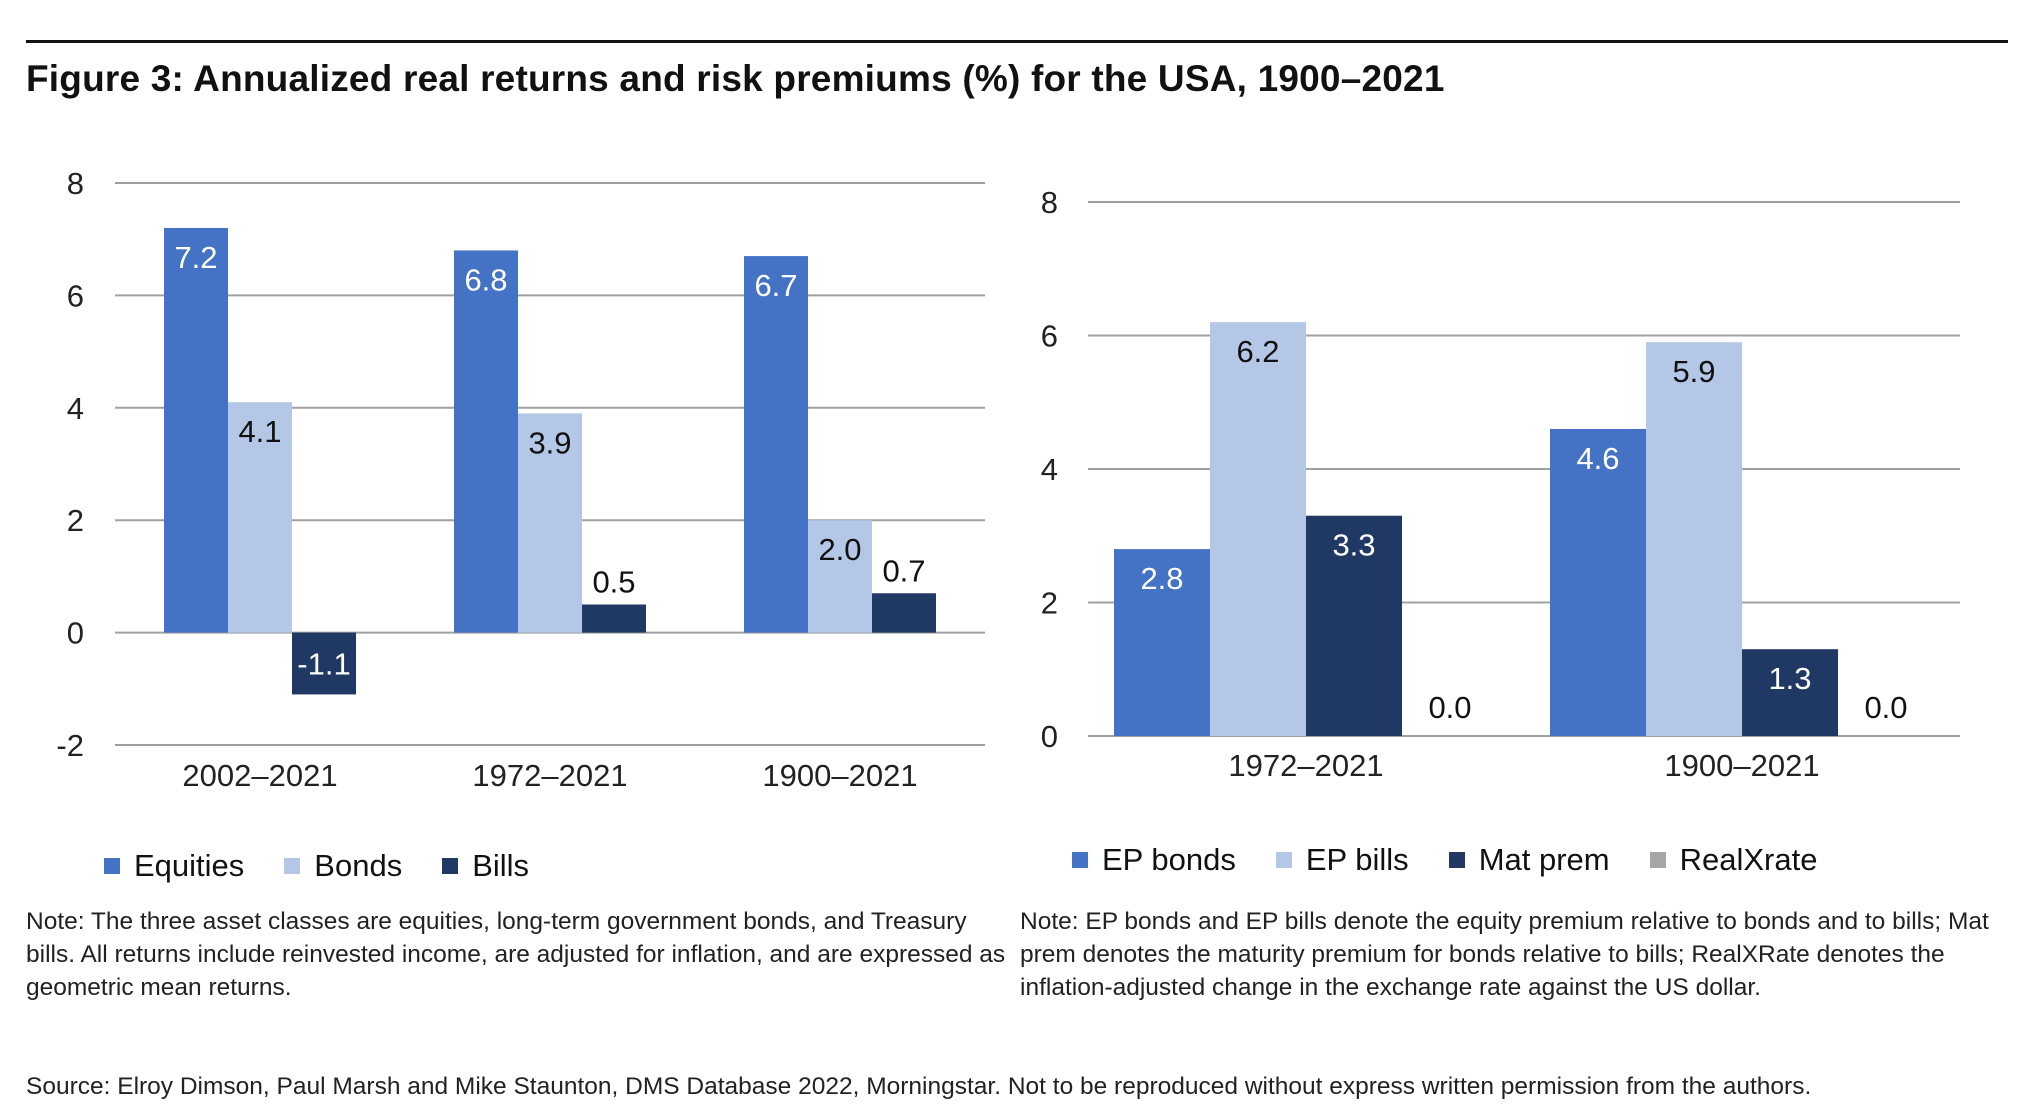 This screenshot has width=2028, height=1113. Describe the element at coordinates (1357, 859) in the screenshot. I see `legend-label: EP bills` at that location.